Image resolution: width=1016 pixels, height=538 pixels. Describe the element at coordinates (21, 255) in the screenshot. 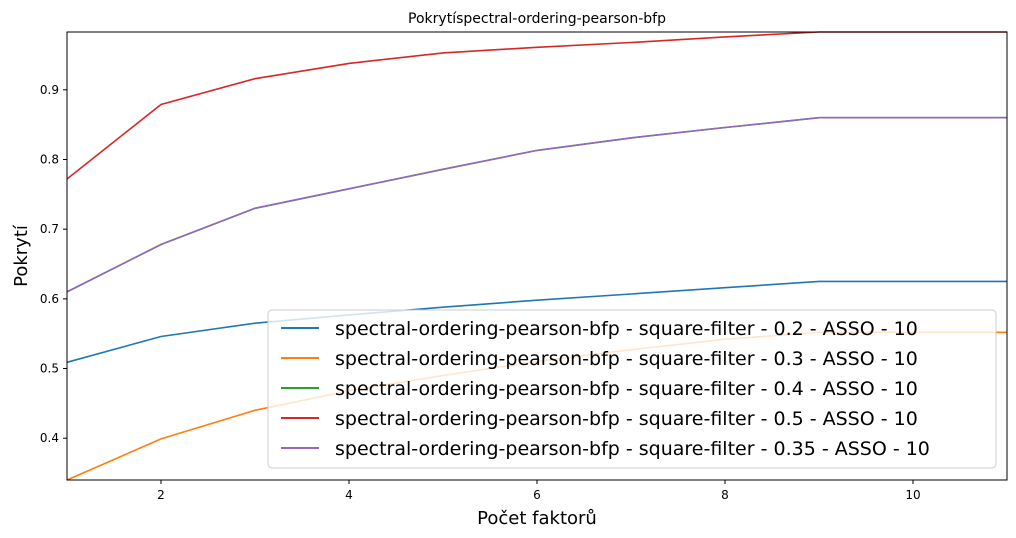

I see `y-axis-title: Pokrytí` at that location.